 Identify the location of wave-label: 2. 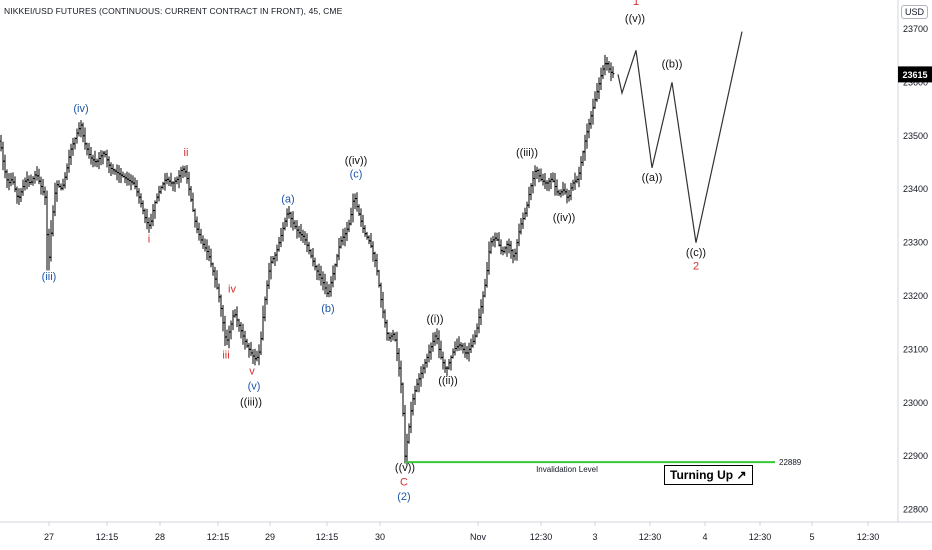
(696, 266).